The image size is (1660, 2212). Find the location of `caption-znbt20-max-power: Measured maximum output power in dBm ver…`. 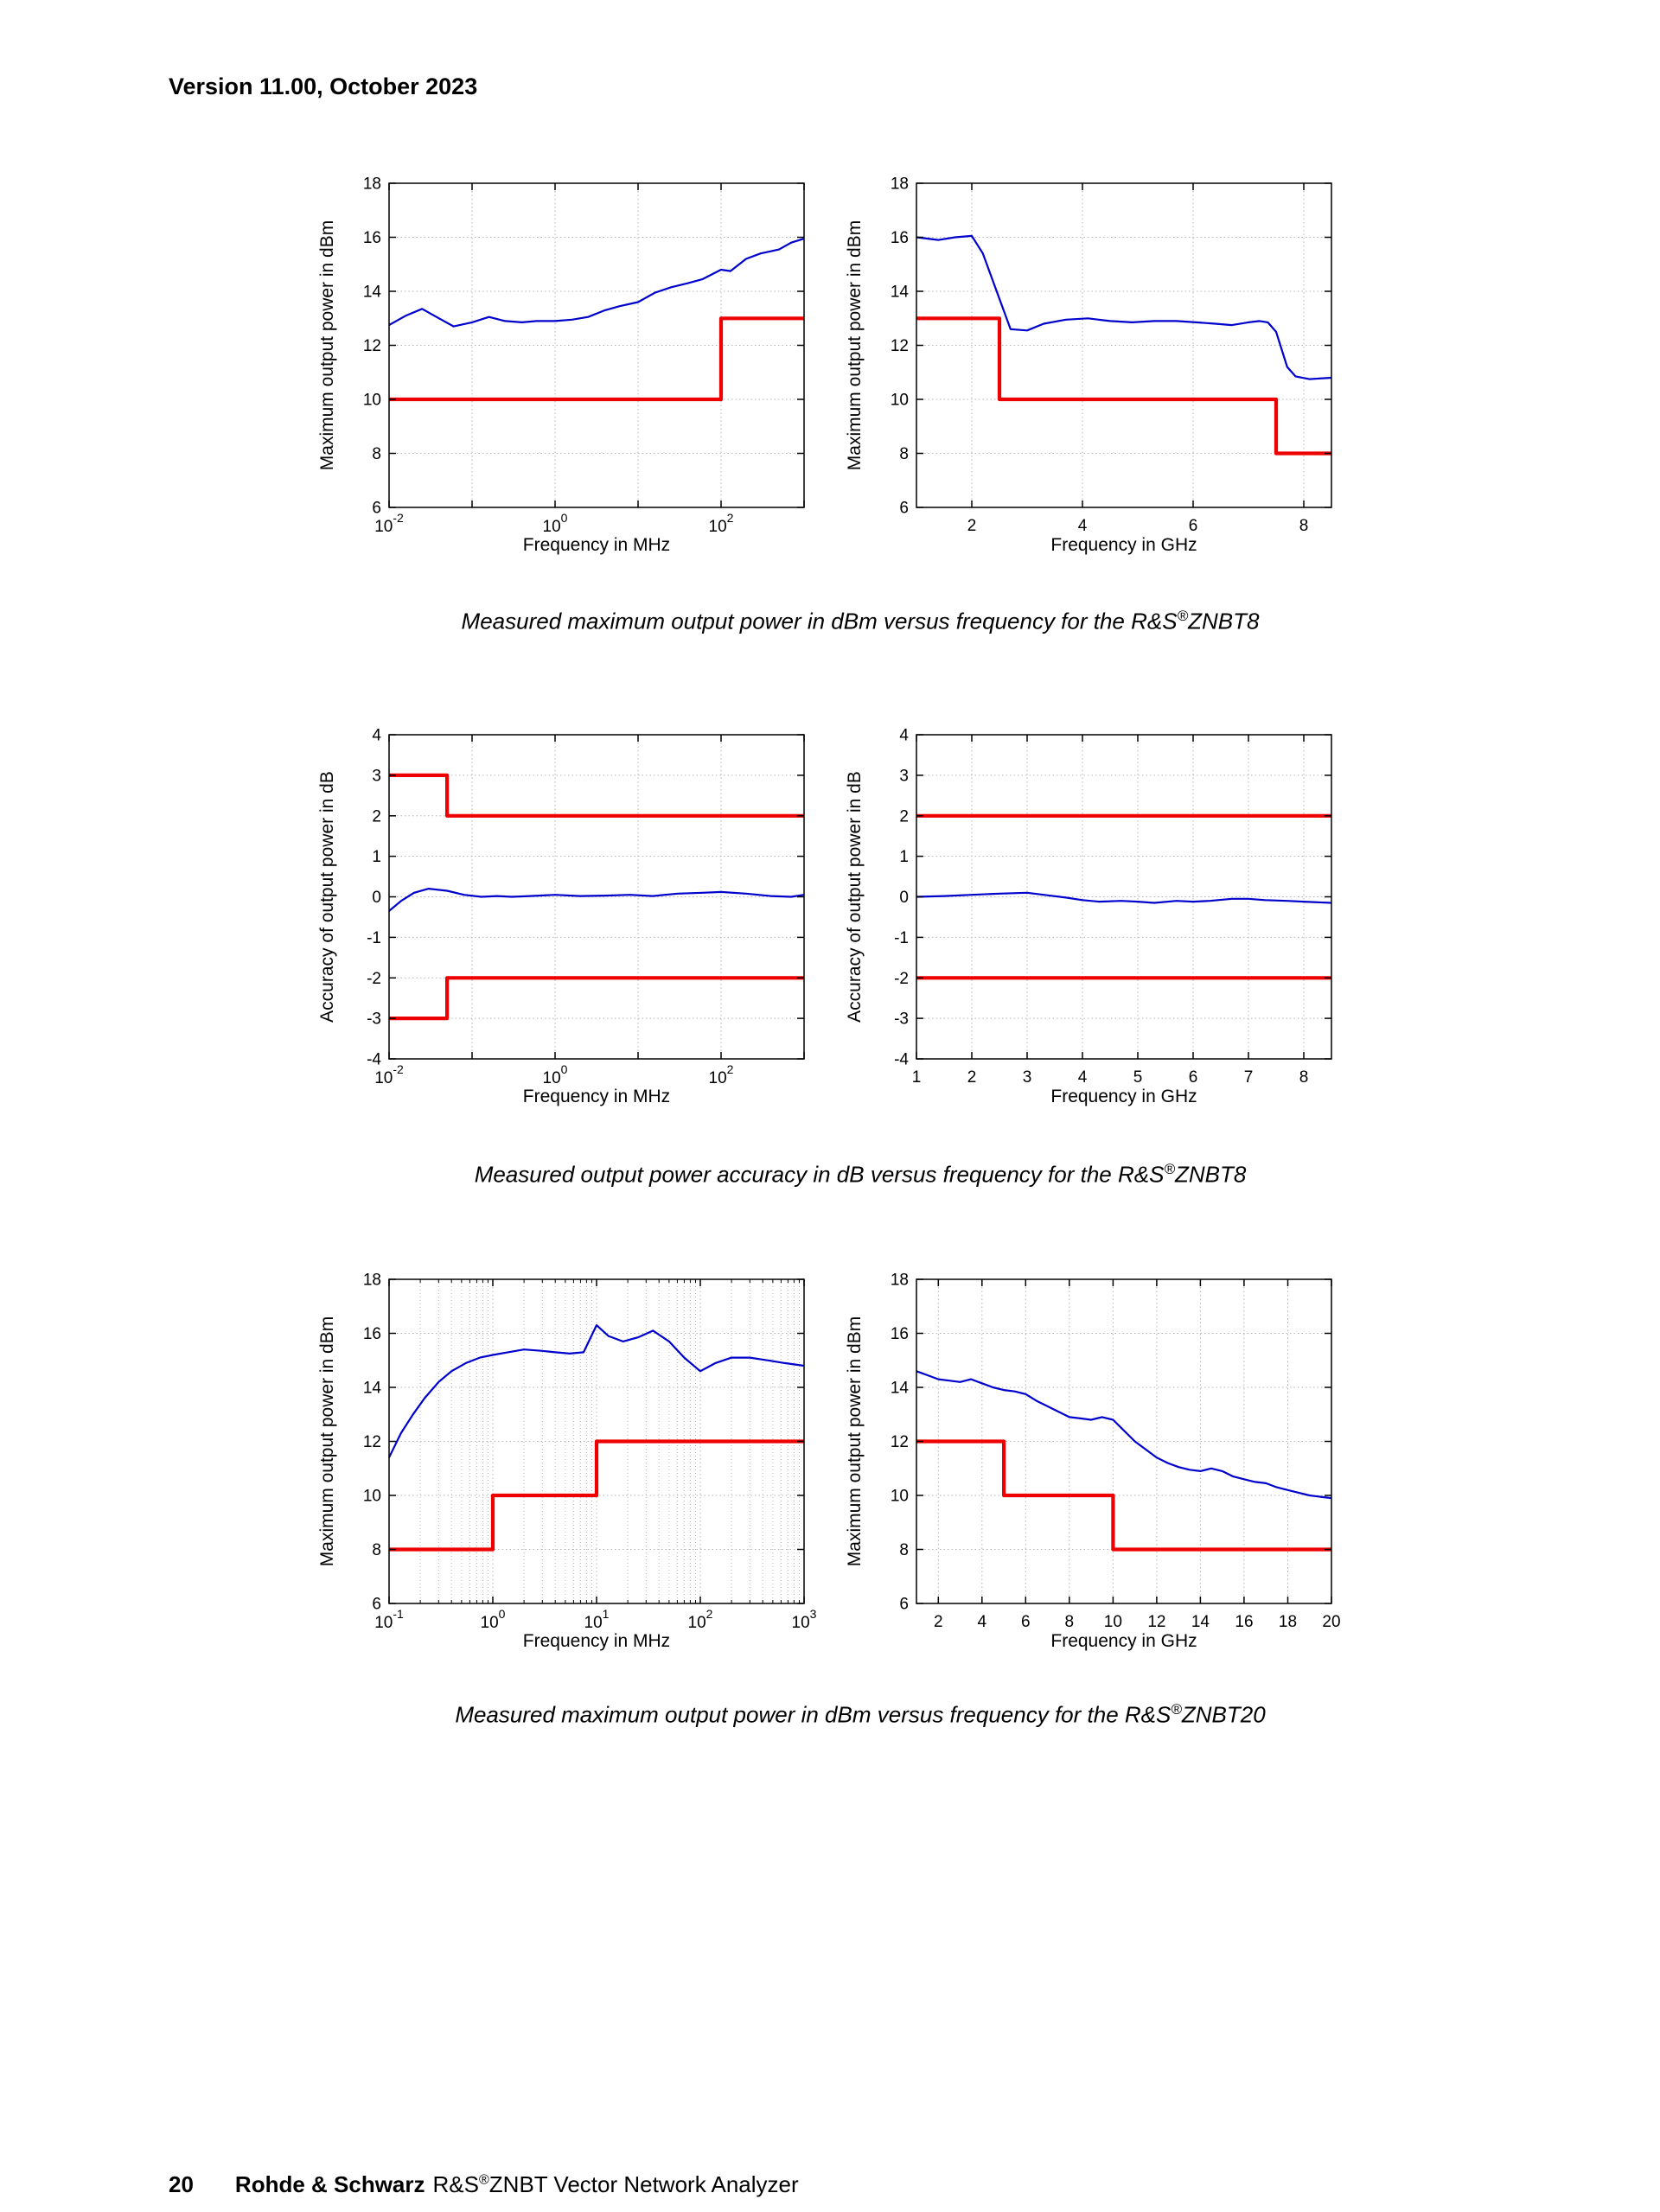

caption-znbt20-max-power: Measured maximum output power in dBm ver… is located at coordinates (860, 1715).